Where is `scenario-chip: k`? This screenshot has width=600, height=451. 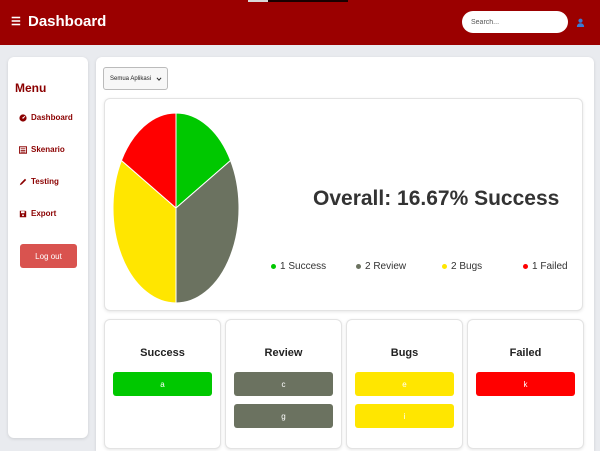
scenario-chip: k is located at coordinates (525, 384).